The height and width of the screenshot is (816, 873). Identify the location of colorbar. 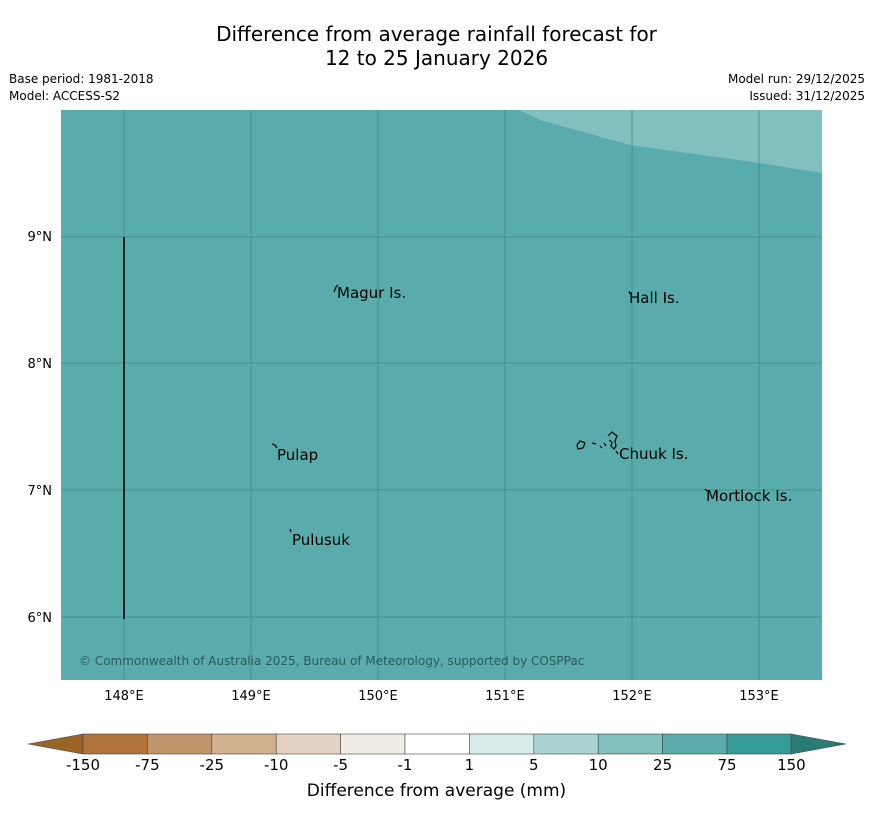
(437, 744).